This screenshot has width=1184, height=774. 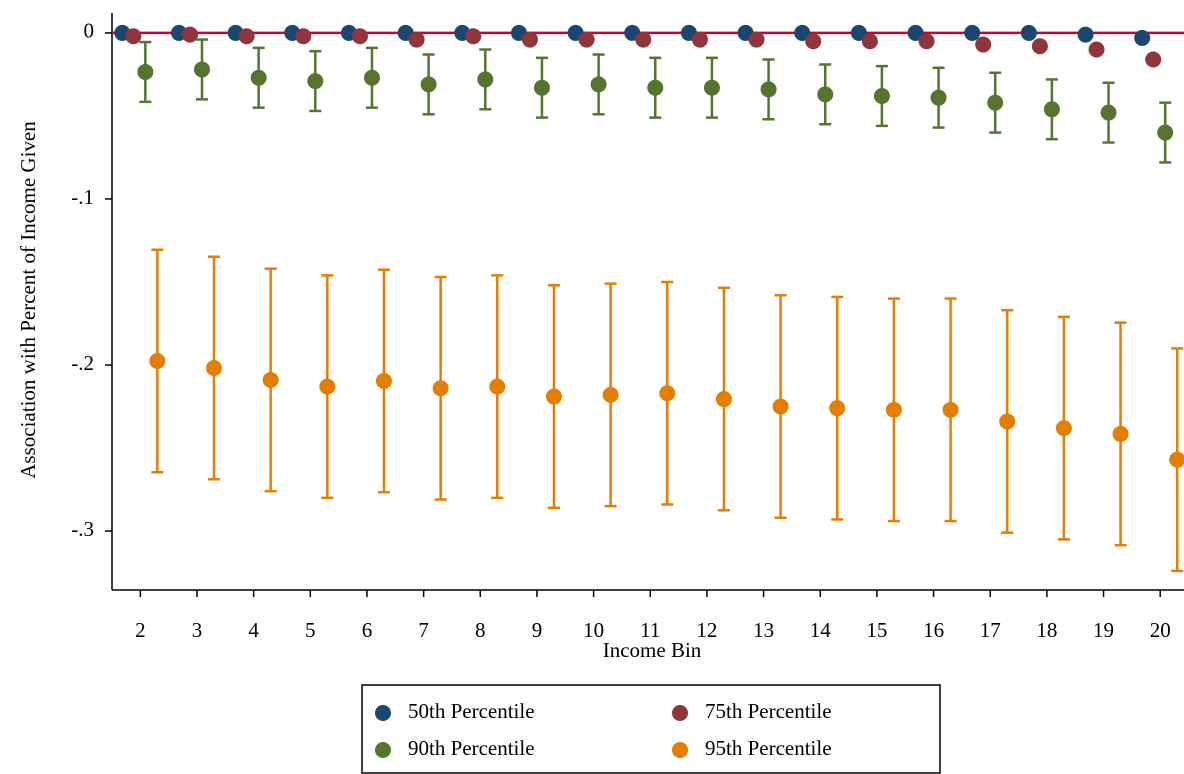 I want to click on x-tick-label: 5, so click(x=310, y=630).